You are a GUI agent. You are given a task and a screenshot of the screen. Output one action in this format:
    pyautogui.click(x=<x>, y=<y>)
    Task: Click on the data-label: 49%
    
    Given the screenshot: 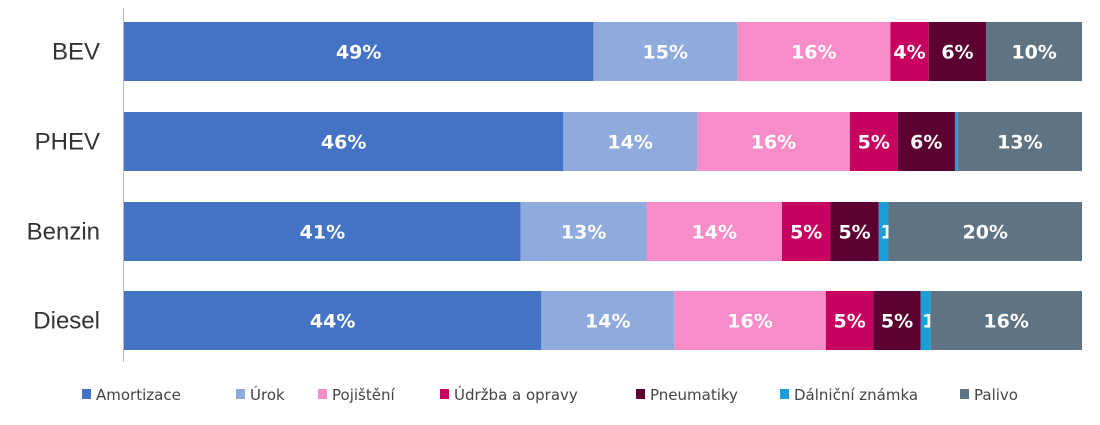 What is the action you would take?
    pyautogui.click(x=358, y=53)
    